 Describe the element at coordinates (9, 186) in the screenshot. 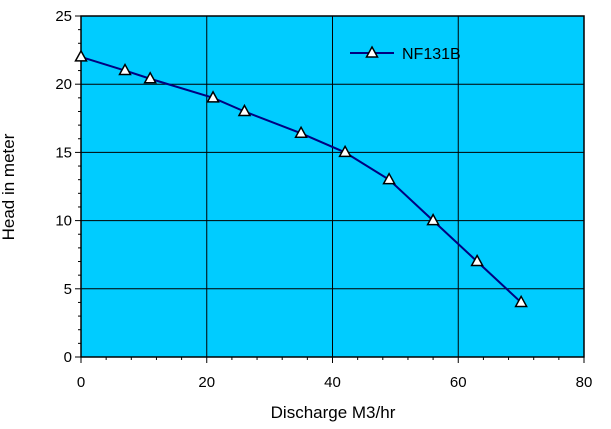

I see `y-axis-title: Head in meter` at that location.